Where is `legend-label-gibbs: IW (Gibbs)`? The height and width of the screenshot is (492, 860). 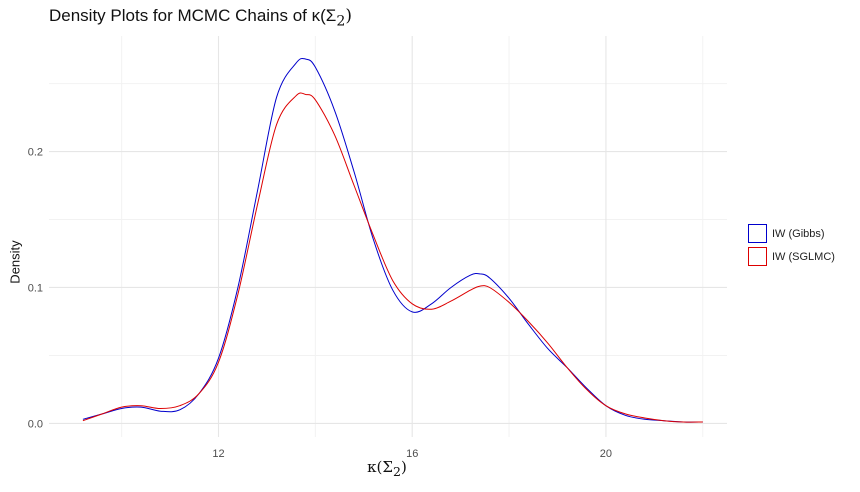
legend-label-gibbs: IW (Gibbs) is located at coordinates (798, 233).